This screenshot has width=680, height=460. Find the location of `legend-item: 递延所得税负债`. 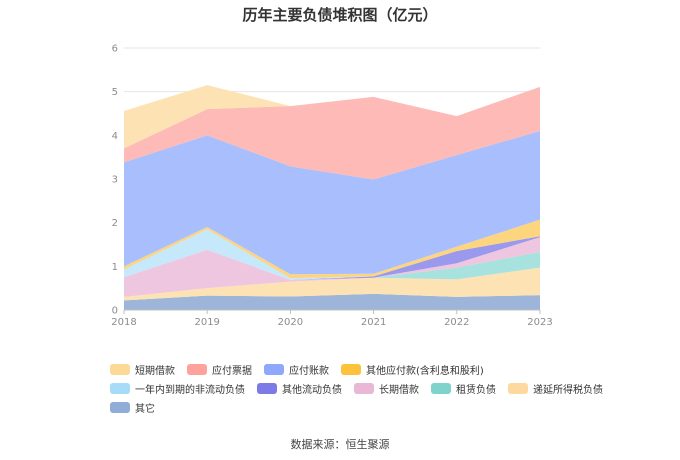

legend-item: 递延所得税负债 is located at coordinates (555, 388).